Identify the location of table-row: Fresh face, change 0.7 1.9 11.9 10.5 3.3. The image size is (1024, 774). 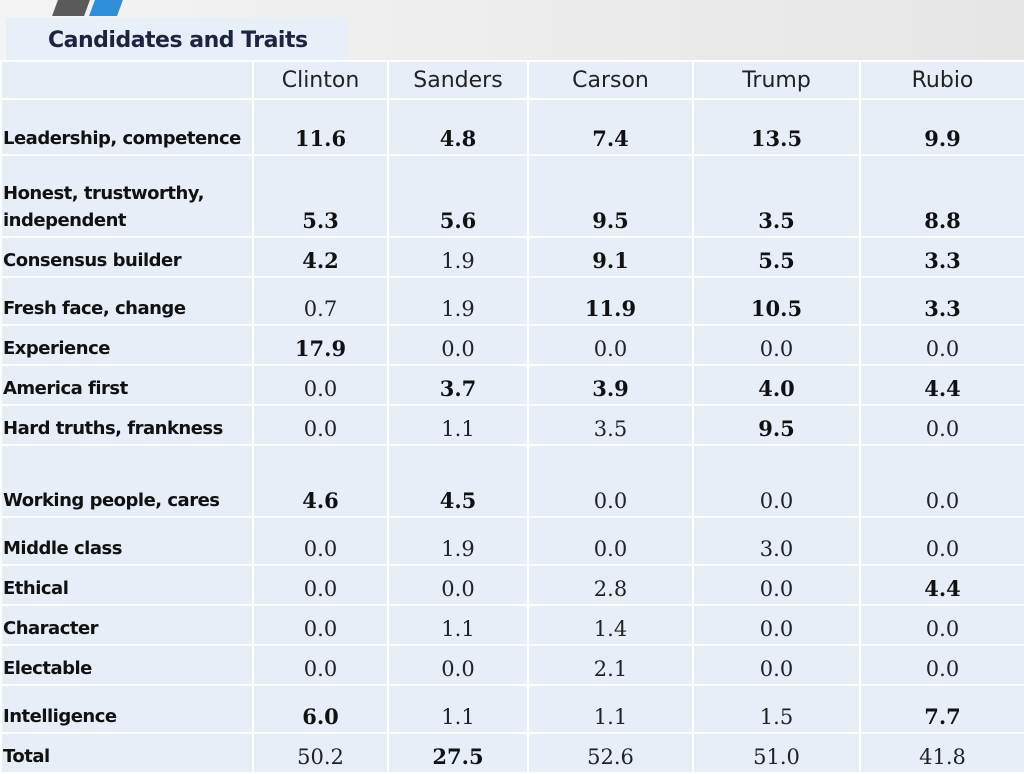
(512, 301).